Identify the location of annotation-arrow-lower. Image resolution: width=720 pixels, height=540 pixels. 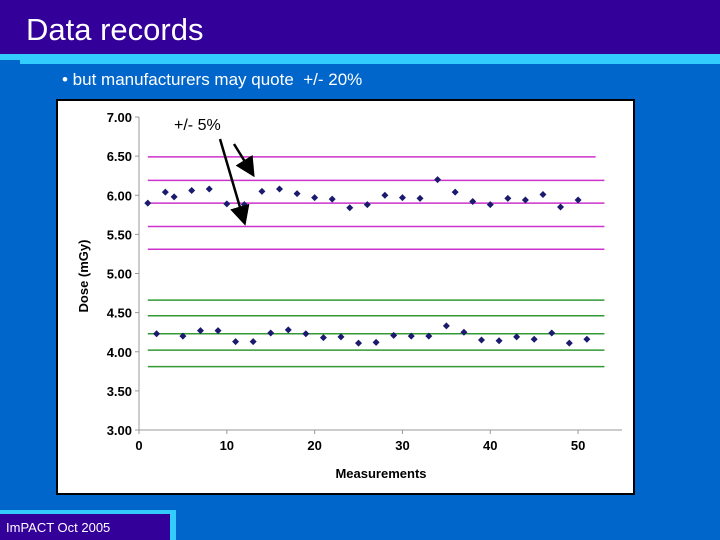
(234, 182).